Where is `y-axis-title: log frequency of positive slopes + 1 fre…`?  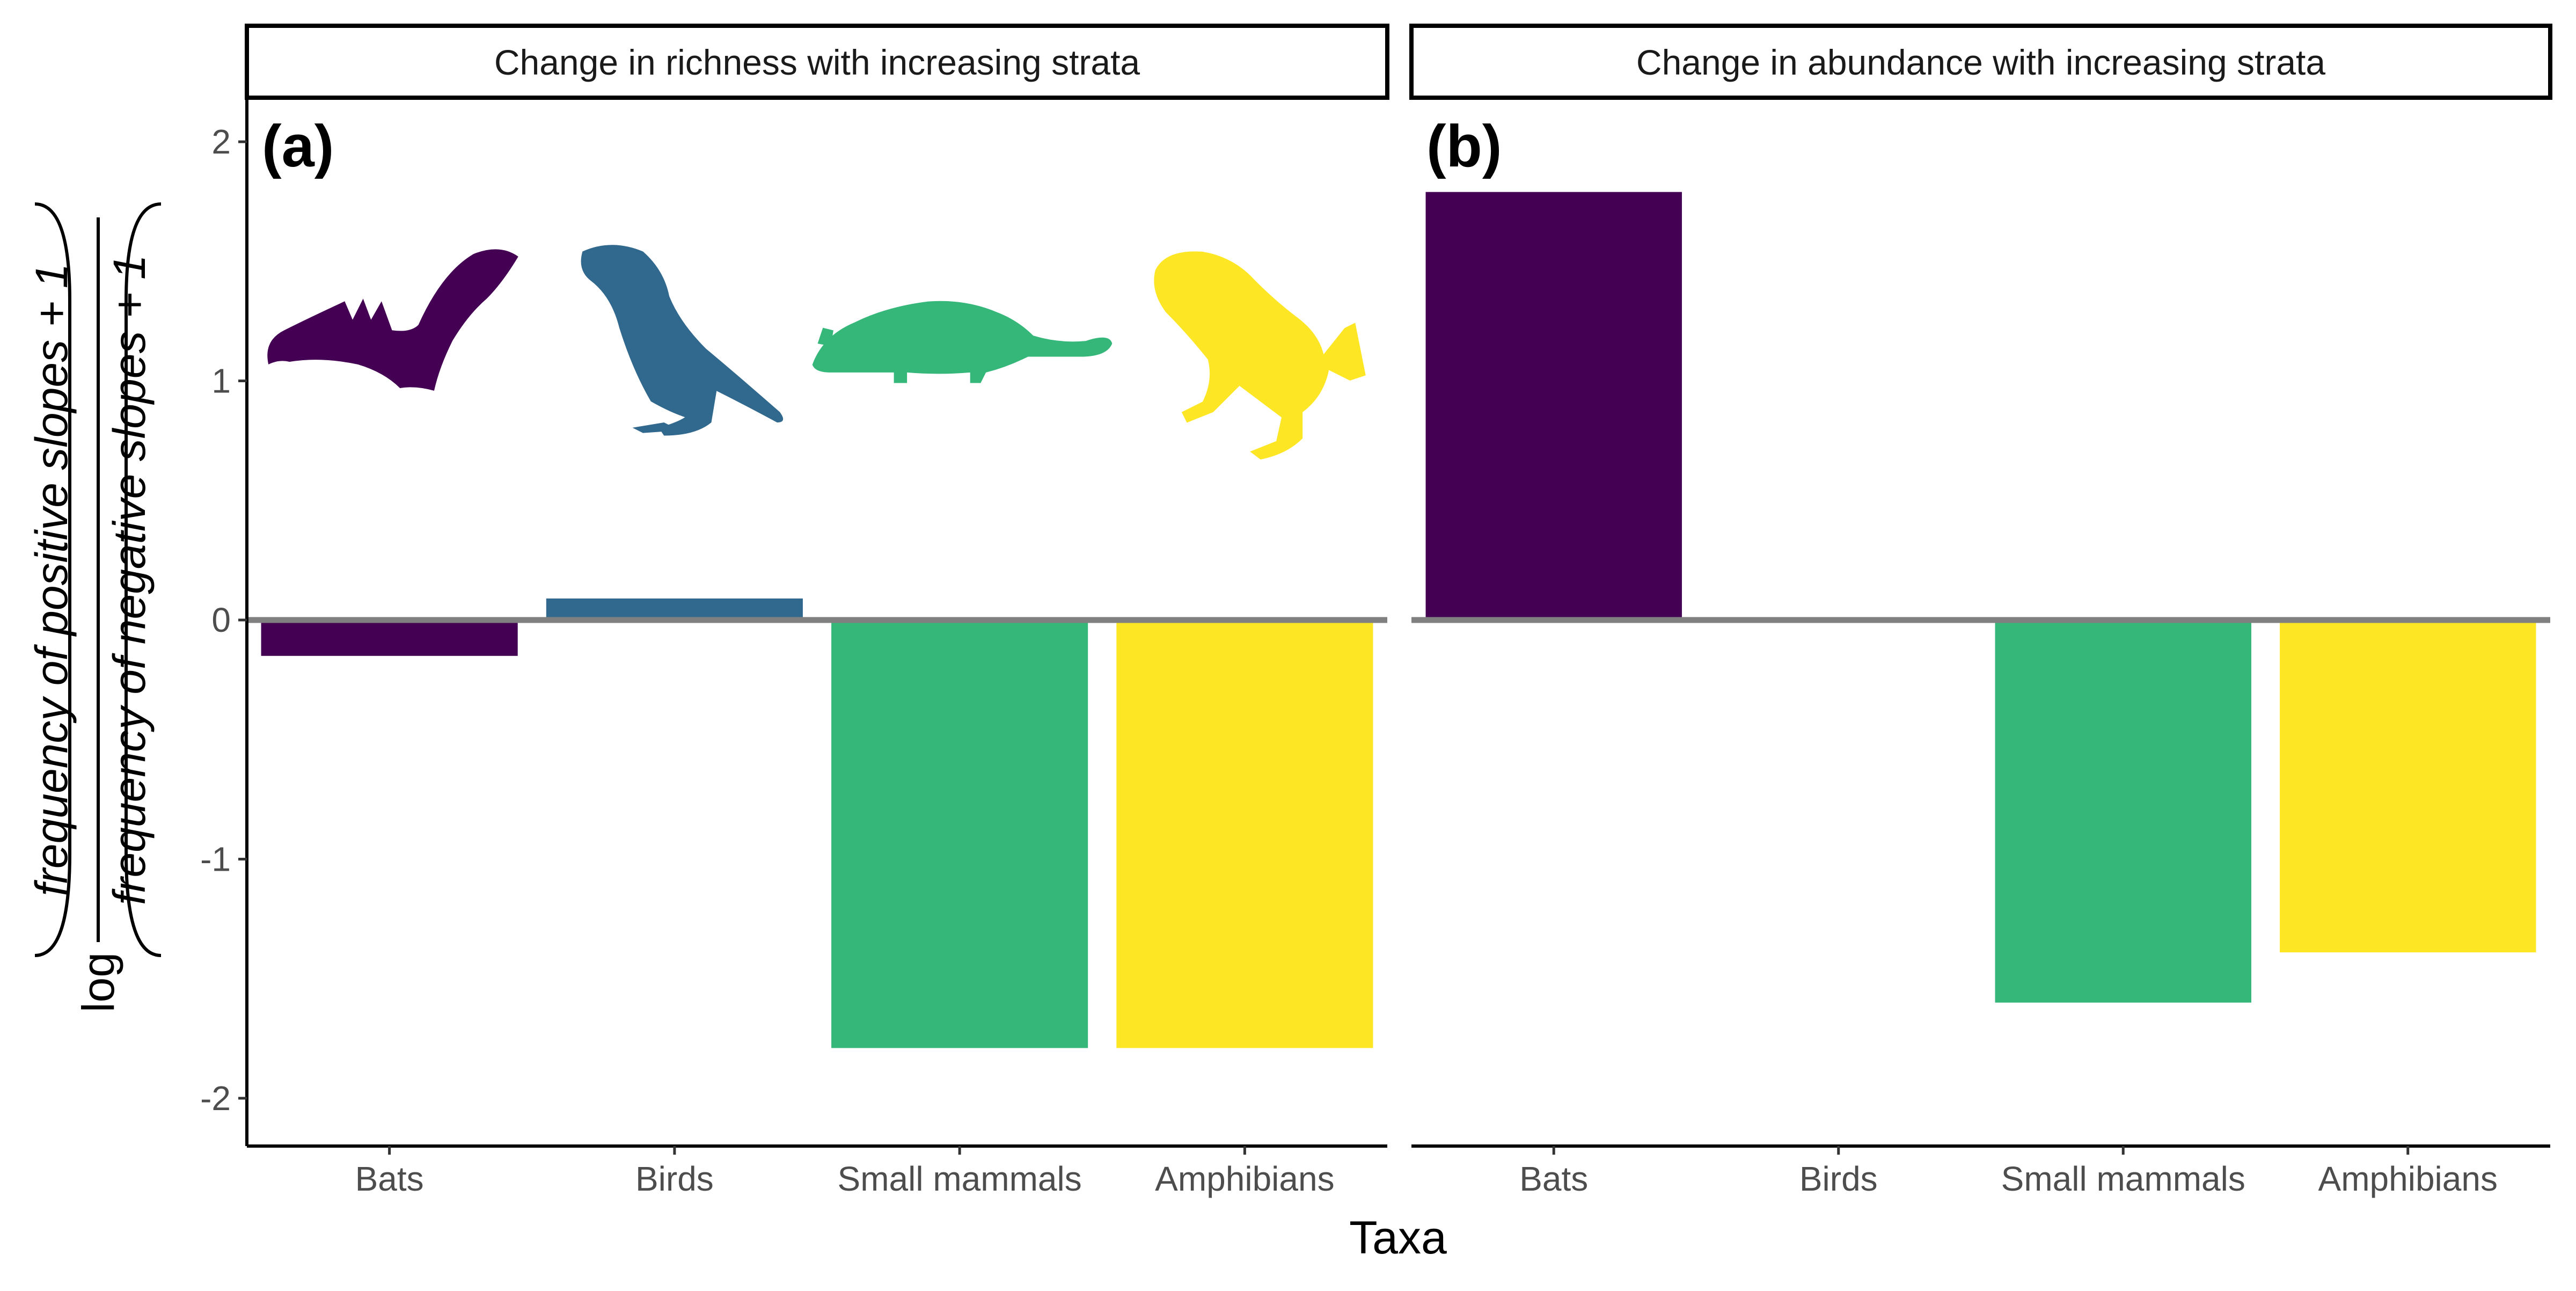 y-axis-title: log frequency of positive slopes + 1 fre… is located at coordinates (94, 607).